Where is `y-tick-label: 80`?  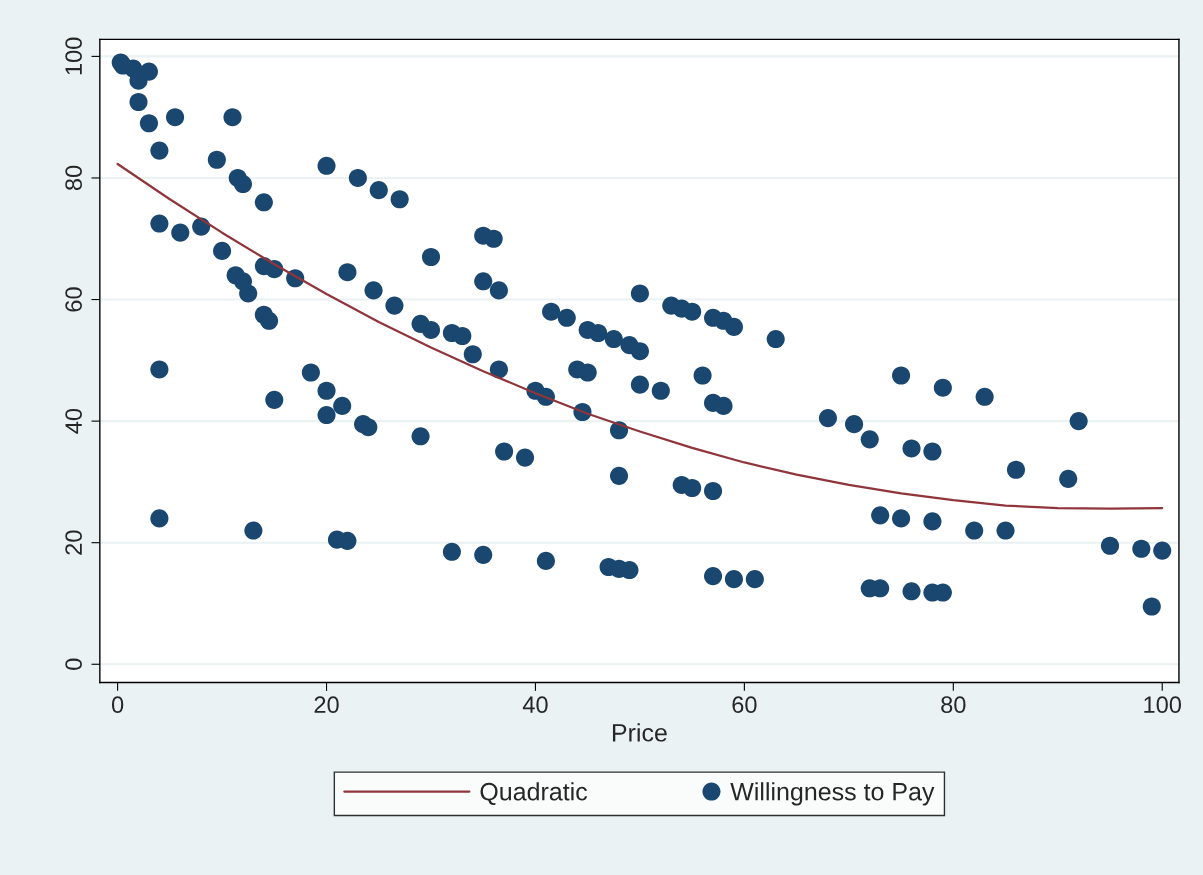
y-tick-label: 80 is located at coordinates (73, 178).